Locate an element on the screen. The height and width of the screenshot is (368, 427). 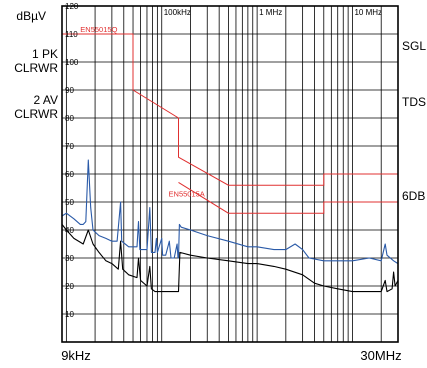
y-tick-label: 40 is located at coordinates (69, 230).